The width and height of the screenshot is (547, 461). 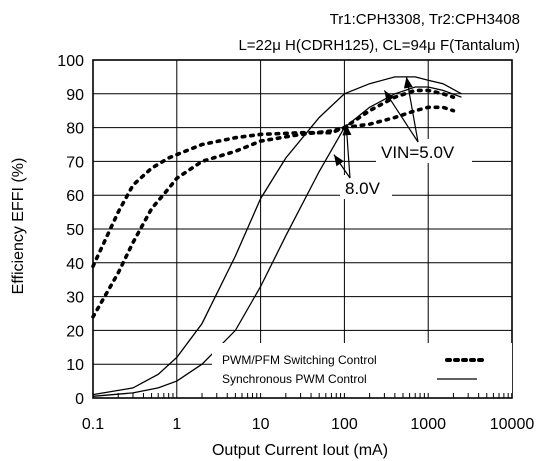 I want to click on vin-label: VIN=5.0V, so click(x=418, y=152).